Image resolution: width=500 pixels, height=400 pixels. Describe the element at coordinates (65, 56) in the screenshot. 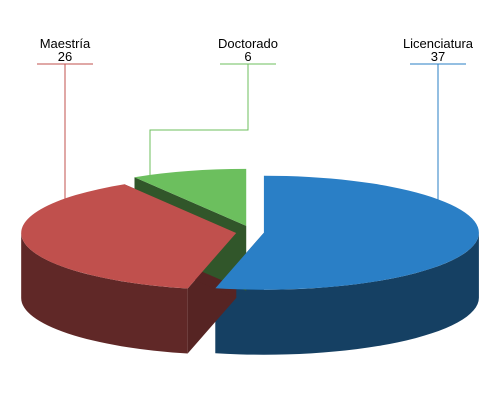

I see `data-label-value: 26` at that location.